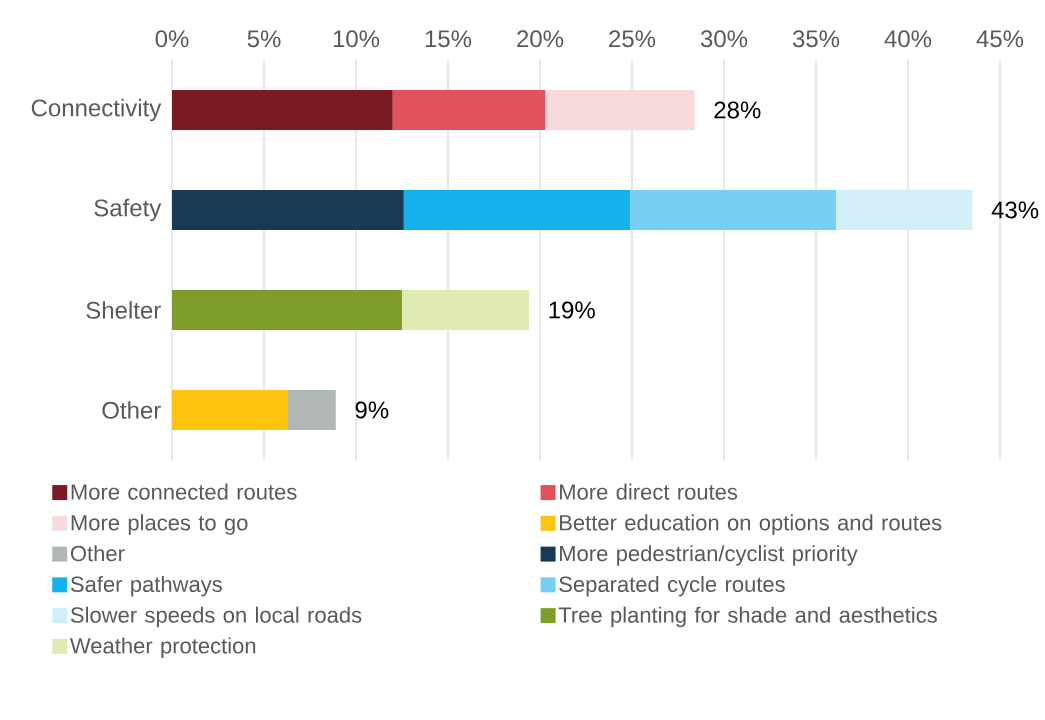 The width and height of the screenshot is (1045, 720). I want to click on x-tick-label: 35%, so click(816, 39).